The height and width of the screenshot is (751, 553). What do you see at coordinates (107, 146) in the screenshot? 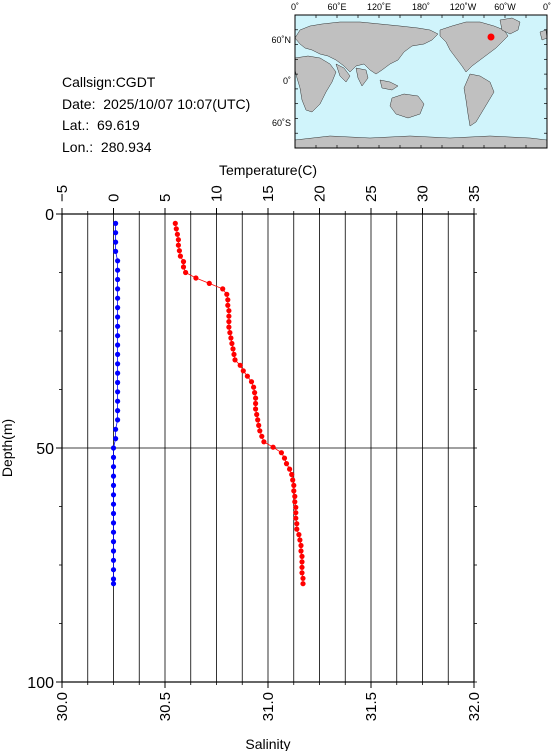
I see `longitude-text: Lon.: 280.934` at bounding box center [107, 146].